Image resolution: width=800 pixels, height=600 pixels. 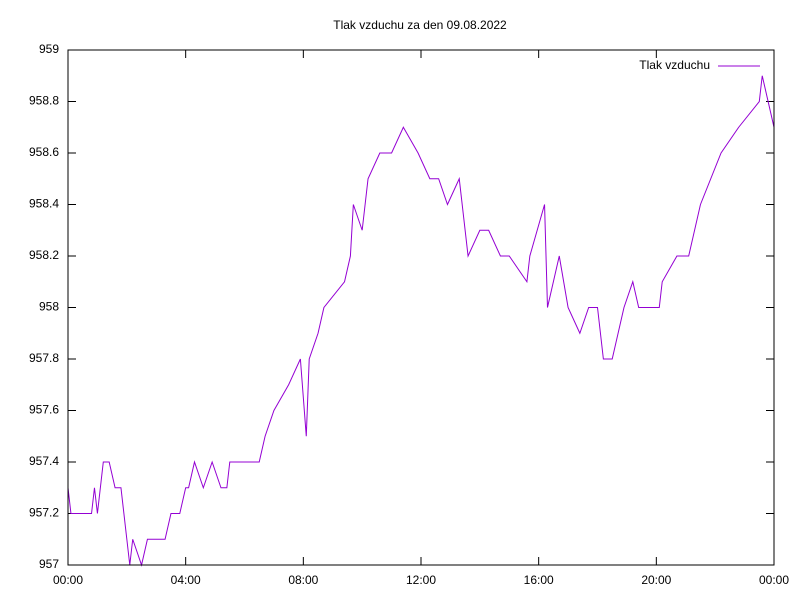 What do you see at coordinates (44, 358) in the screenshot?
I see `y-tick-label: 957.8` at bounding box center [44, 358].